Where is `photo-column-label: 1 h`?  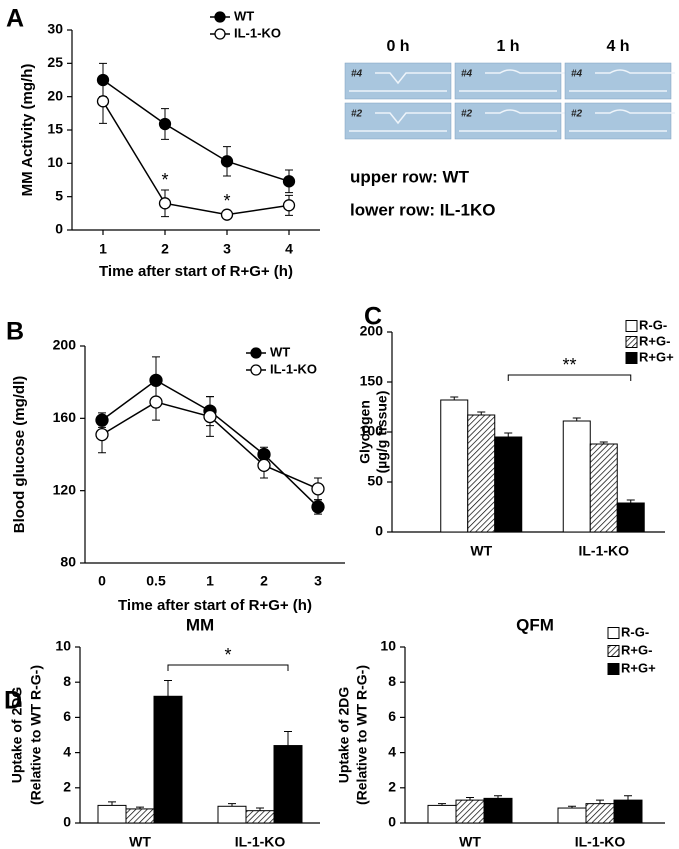
photo-column-label: 1 h is located at coordinates (507, 46).